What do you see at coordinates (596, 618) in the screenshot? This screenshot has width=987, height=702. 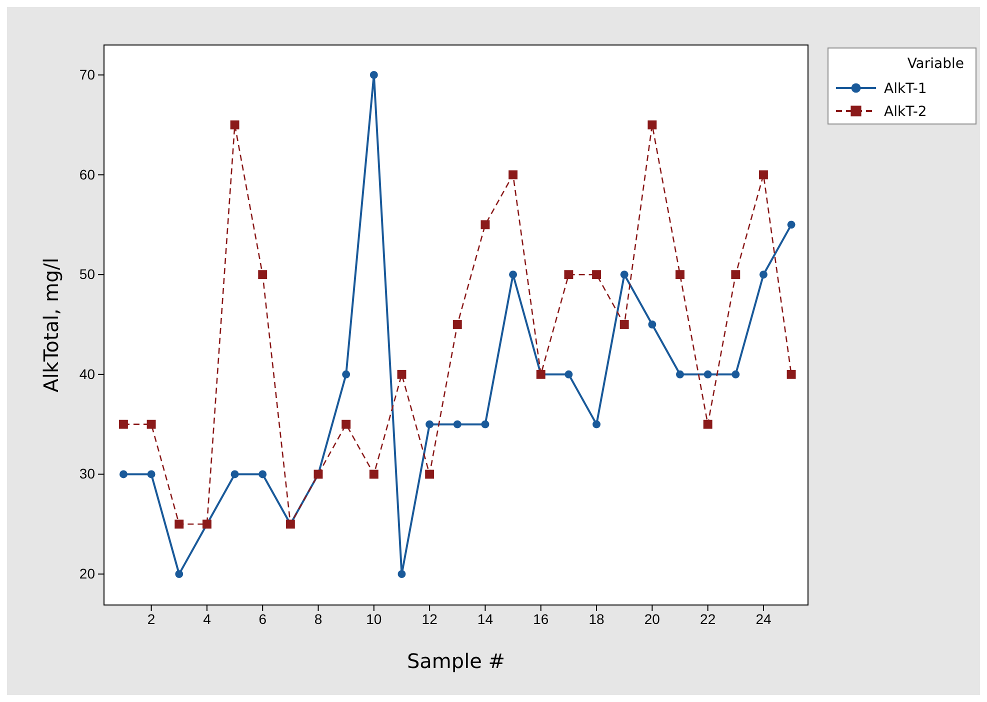 I see `x-tick-label: 18` at bounding box center [596, 618].